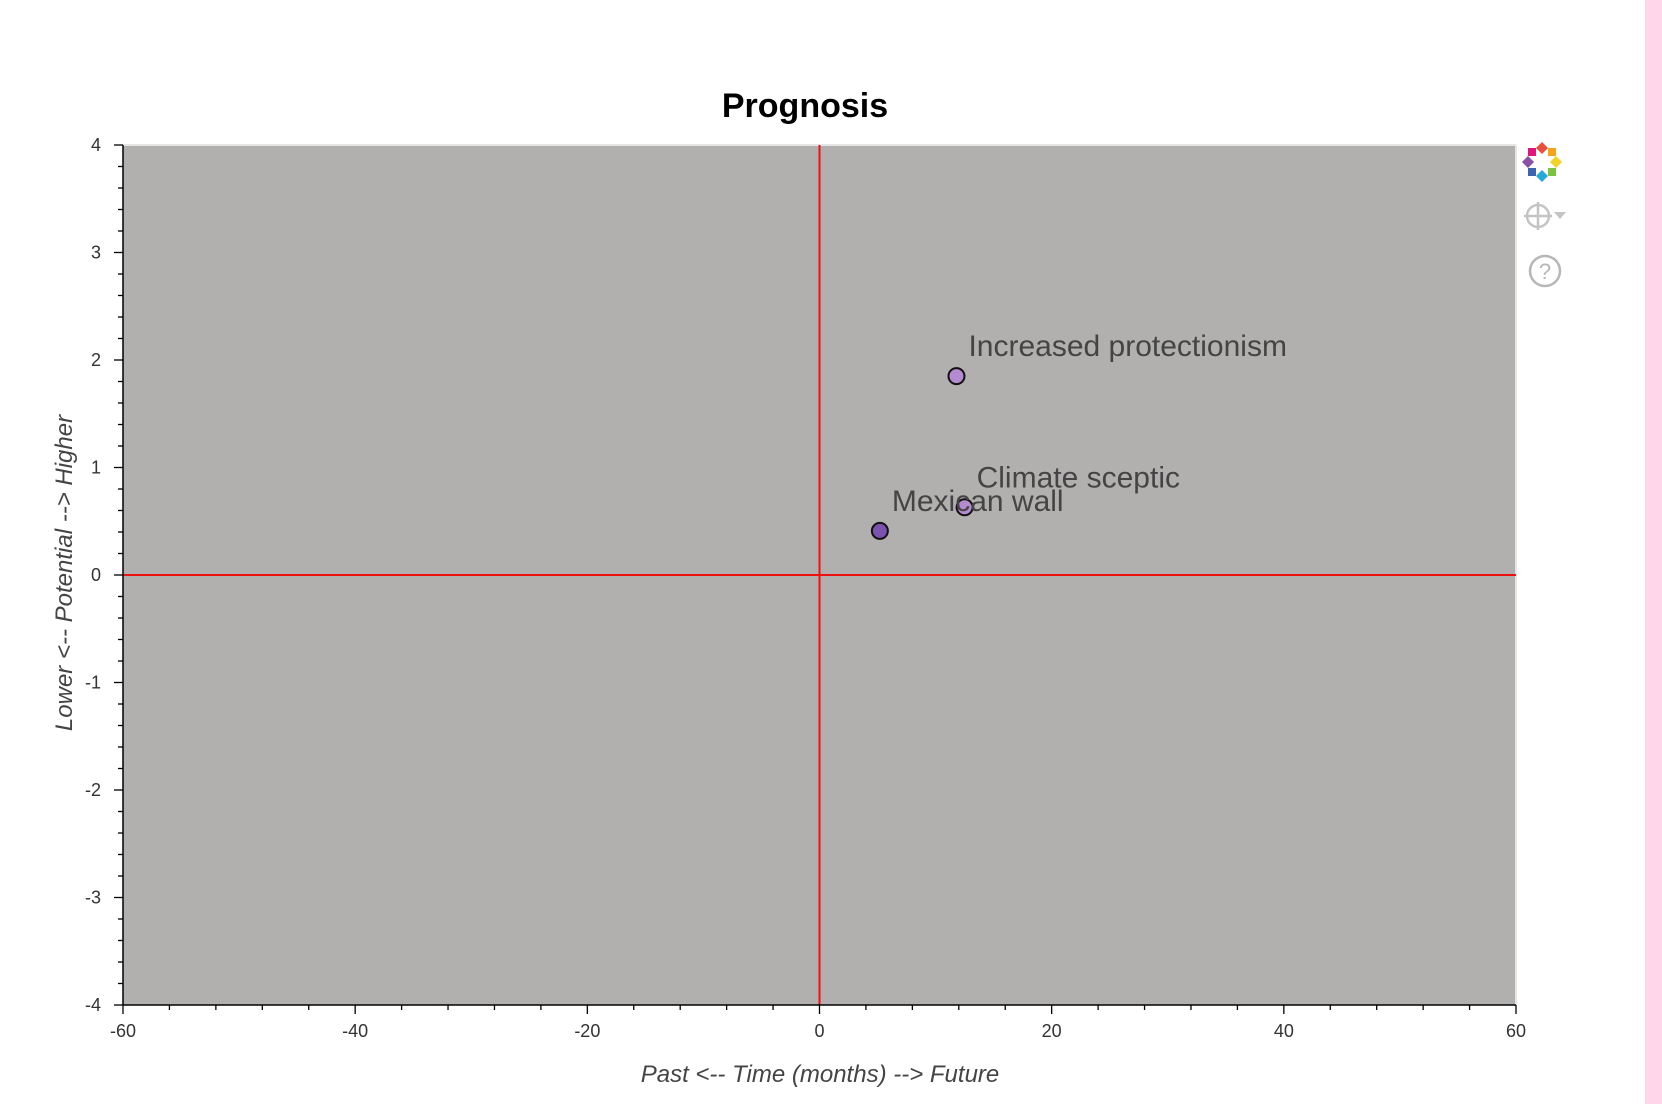 The image size is (1662, 1104). What do you see at coordinates (1516, 1031) in the screenshot?
I see `x-tick-label: 60` at bounding box center [1516, 1031].